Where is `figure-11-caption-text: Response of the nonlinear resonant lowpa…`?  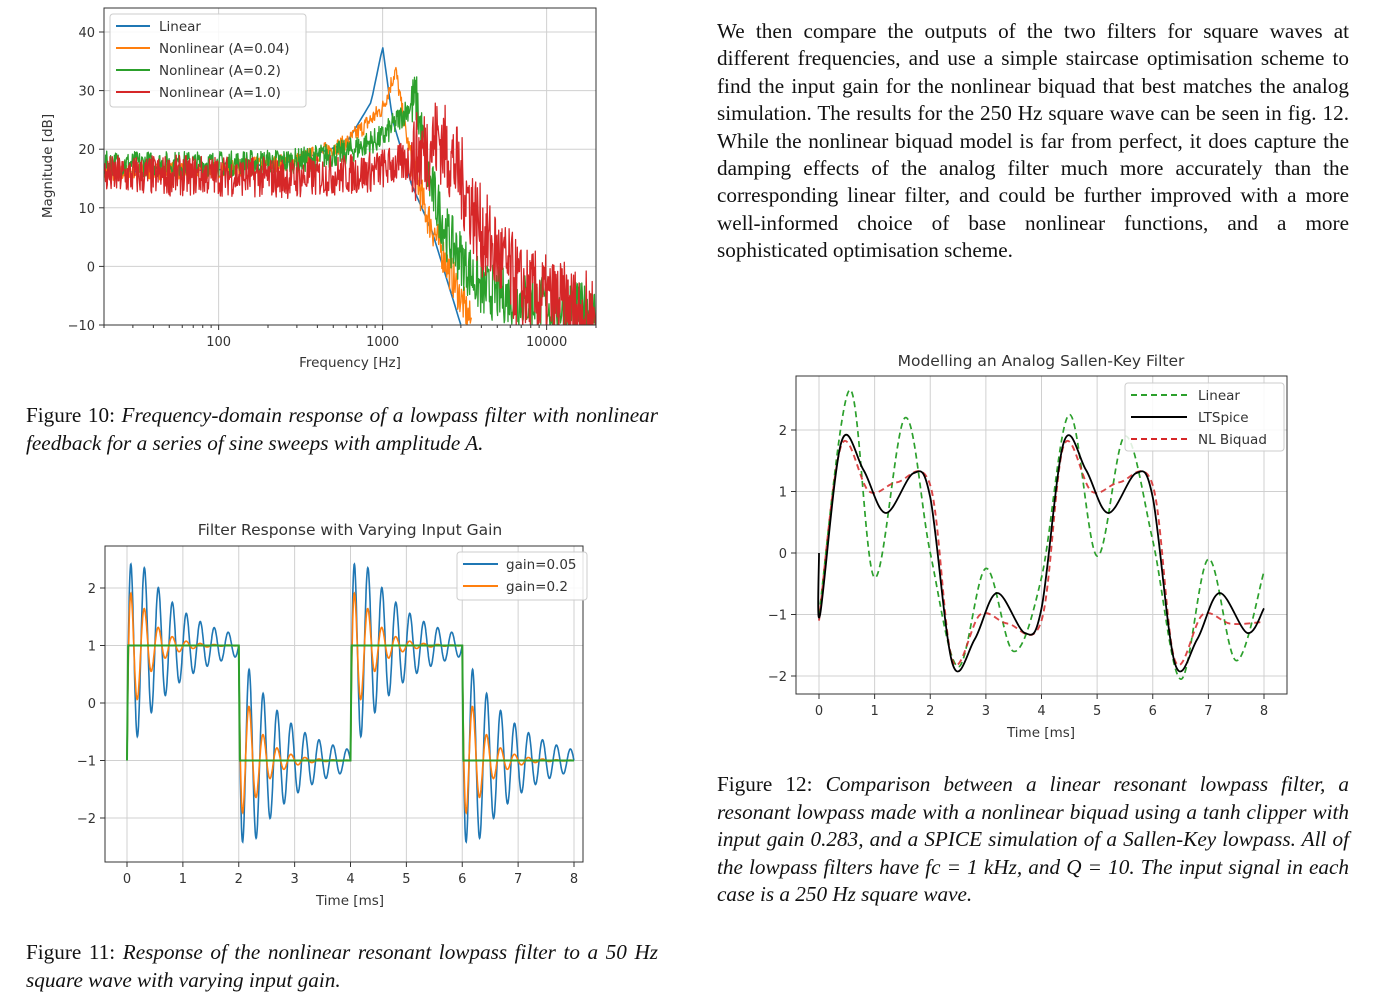
figure-11-caption-text: Response of the nonlinear resonant lowpa… is located at coordinates (342, 966).